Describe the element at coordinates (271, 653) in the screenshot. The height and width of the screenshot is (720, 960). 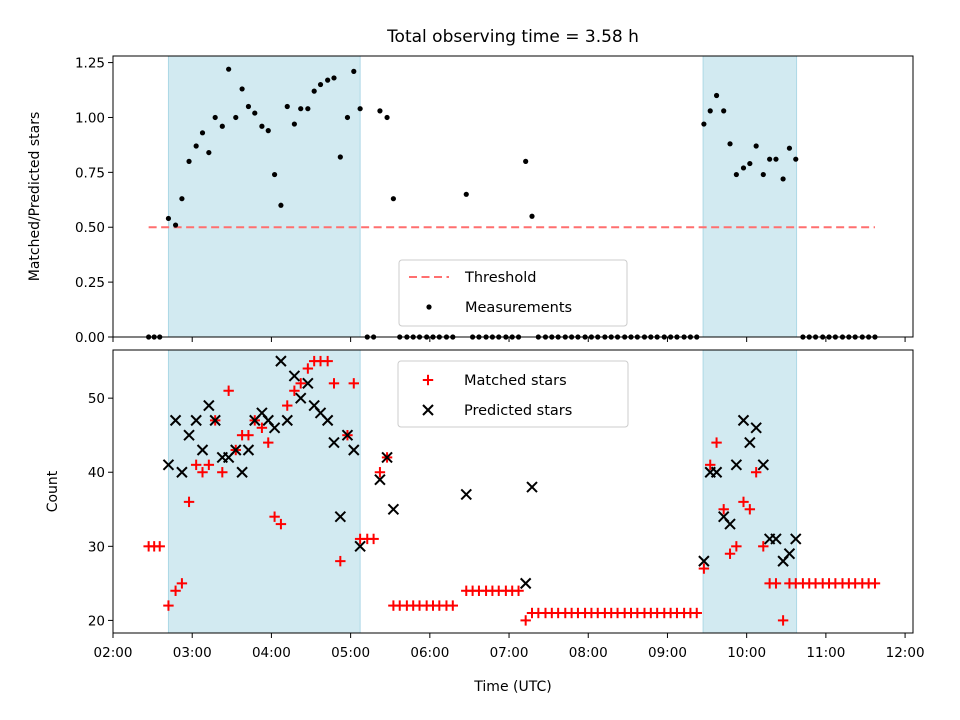
I see `x-tick-label: 04:00` at that location.